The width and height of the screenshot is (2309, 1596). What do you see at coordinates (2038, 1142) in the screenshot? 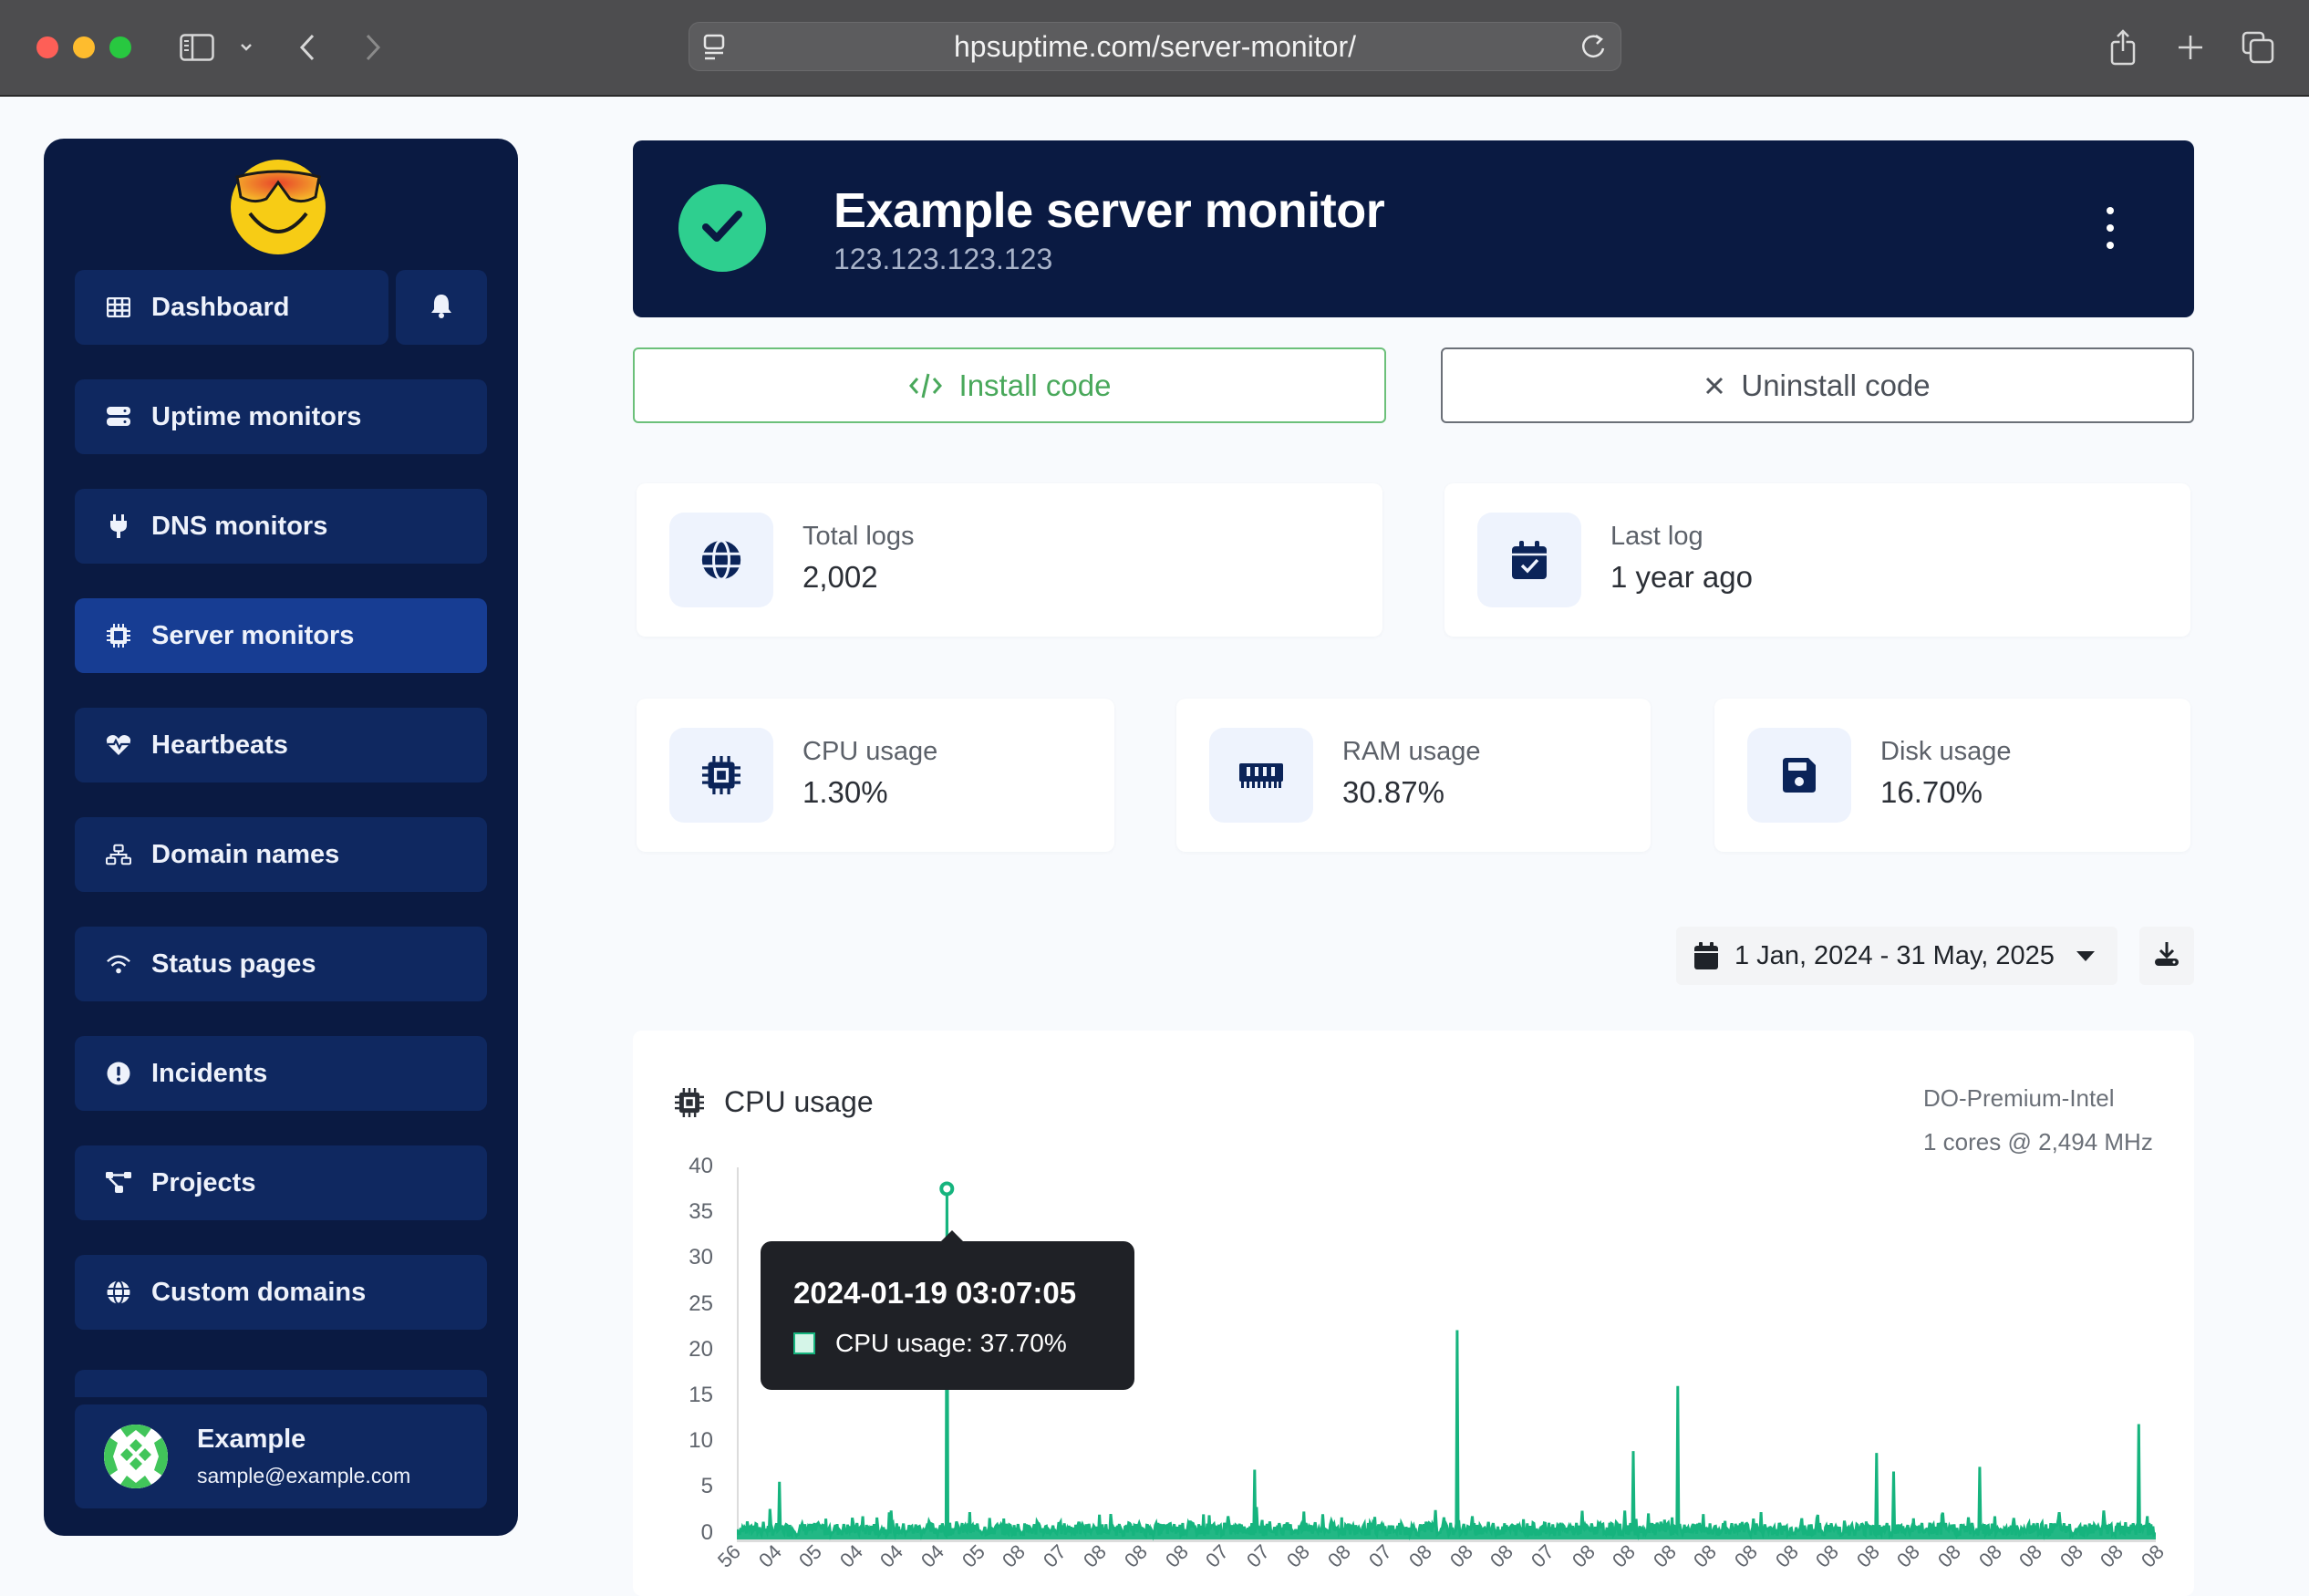
I see `cpu-cores: 1 cores @ 2,494 MHz` at bounding box center [2038, 1142].